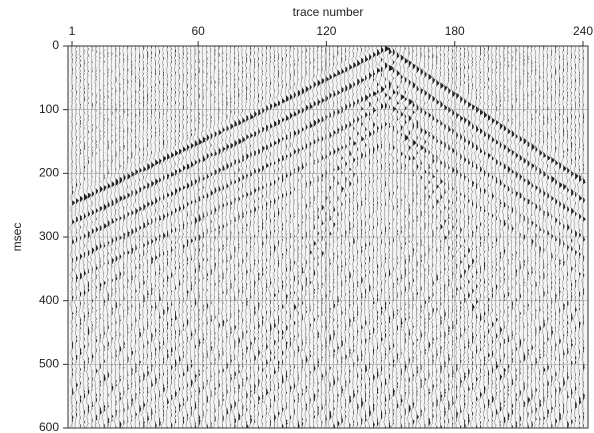  What do you see at coordinates (583, 31) in the screenshot?
I see `x-tick-label: 240` at bounding box center [583, 31].